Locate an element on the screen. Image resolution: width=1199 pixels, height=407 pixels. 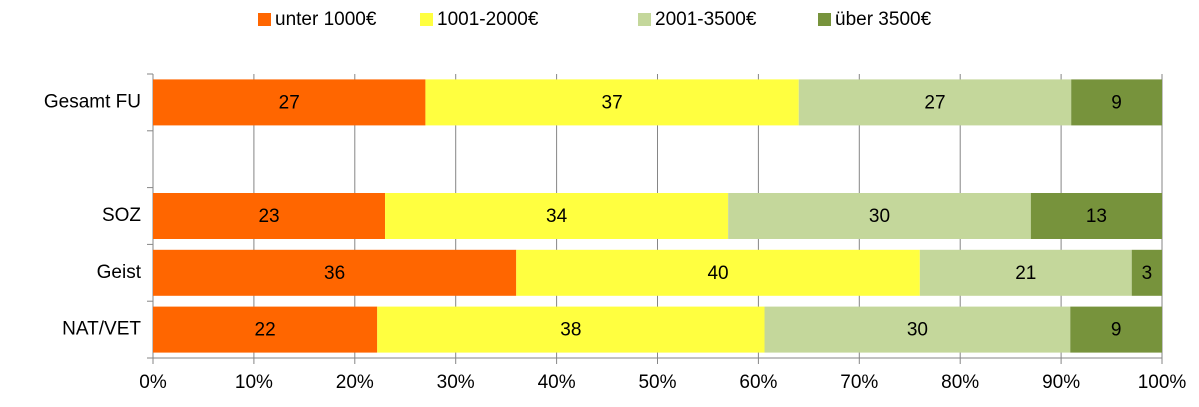
data-label: 34 is located at coordinates (557, 216).